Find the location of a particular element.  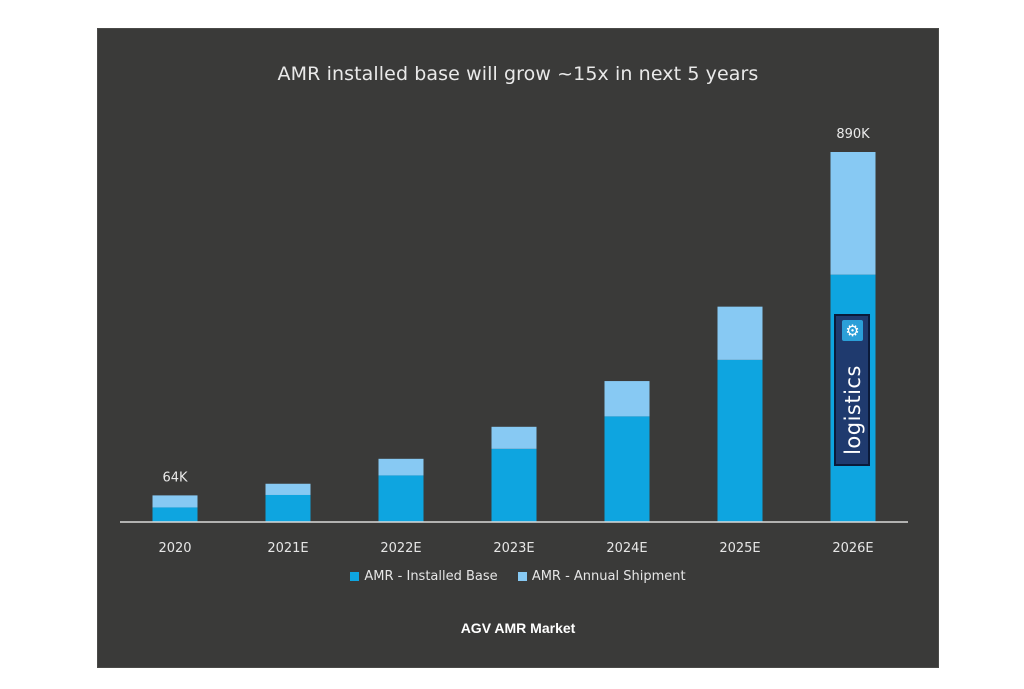

bar-annual-shipment-2026e is located at coordinates (853, 213).